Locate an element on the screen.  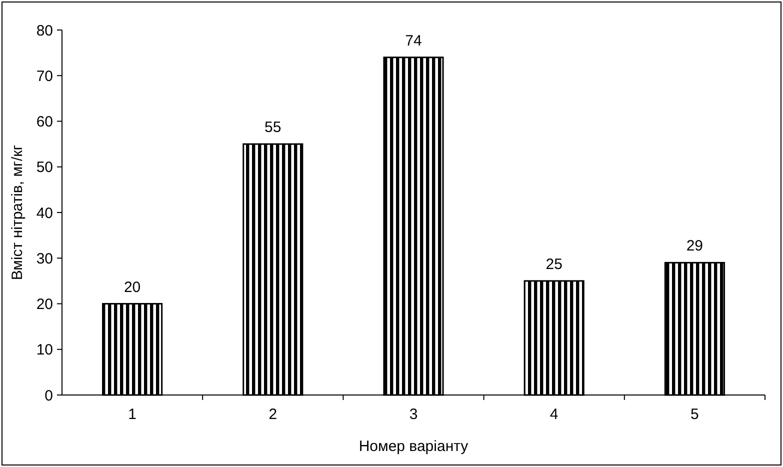
y-tick-label: 10 is located at coordinates (44, 350).